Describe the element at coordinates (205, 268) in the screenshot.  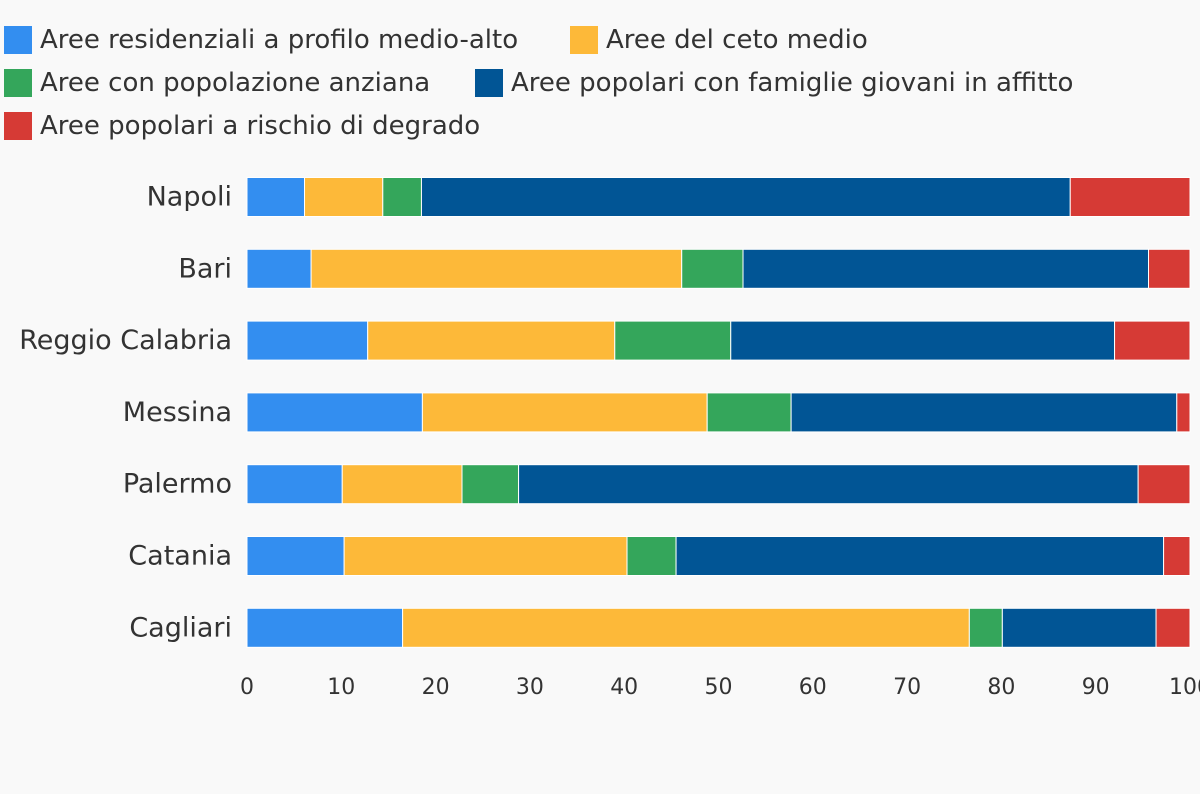
I see `category-label: Bari` at that location.